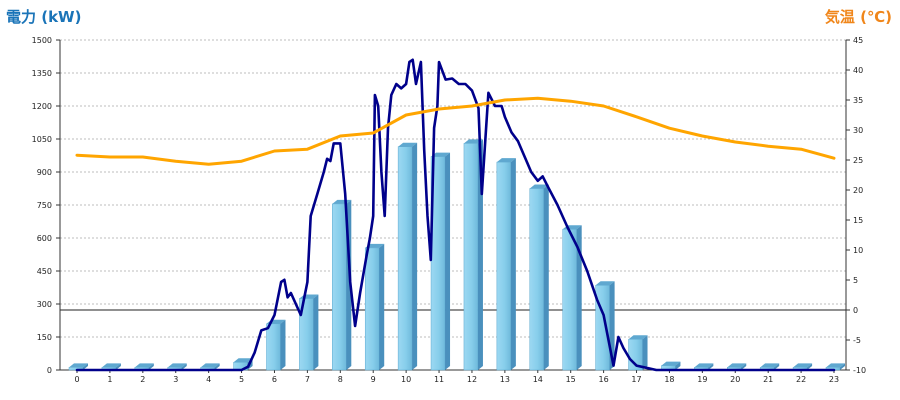  I want to click on x-tick-label: 23, so click(834, 379).